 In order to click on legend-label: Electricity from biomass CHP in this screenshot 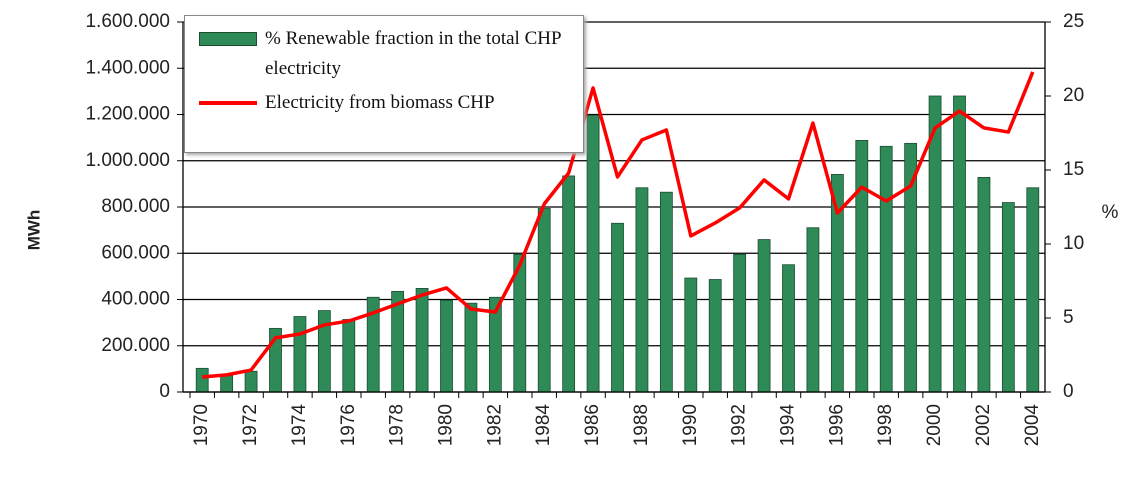, I will do `click(380, 102)`.